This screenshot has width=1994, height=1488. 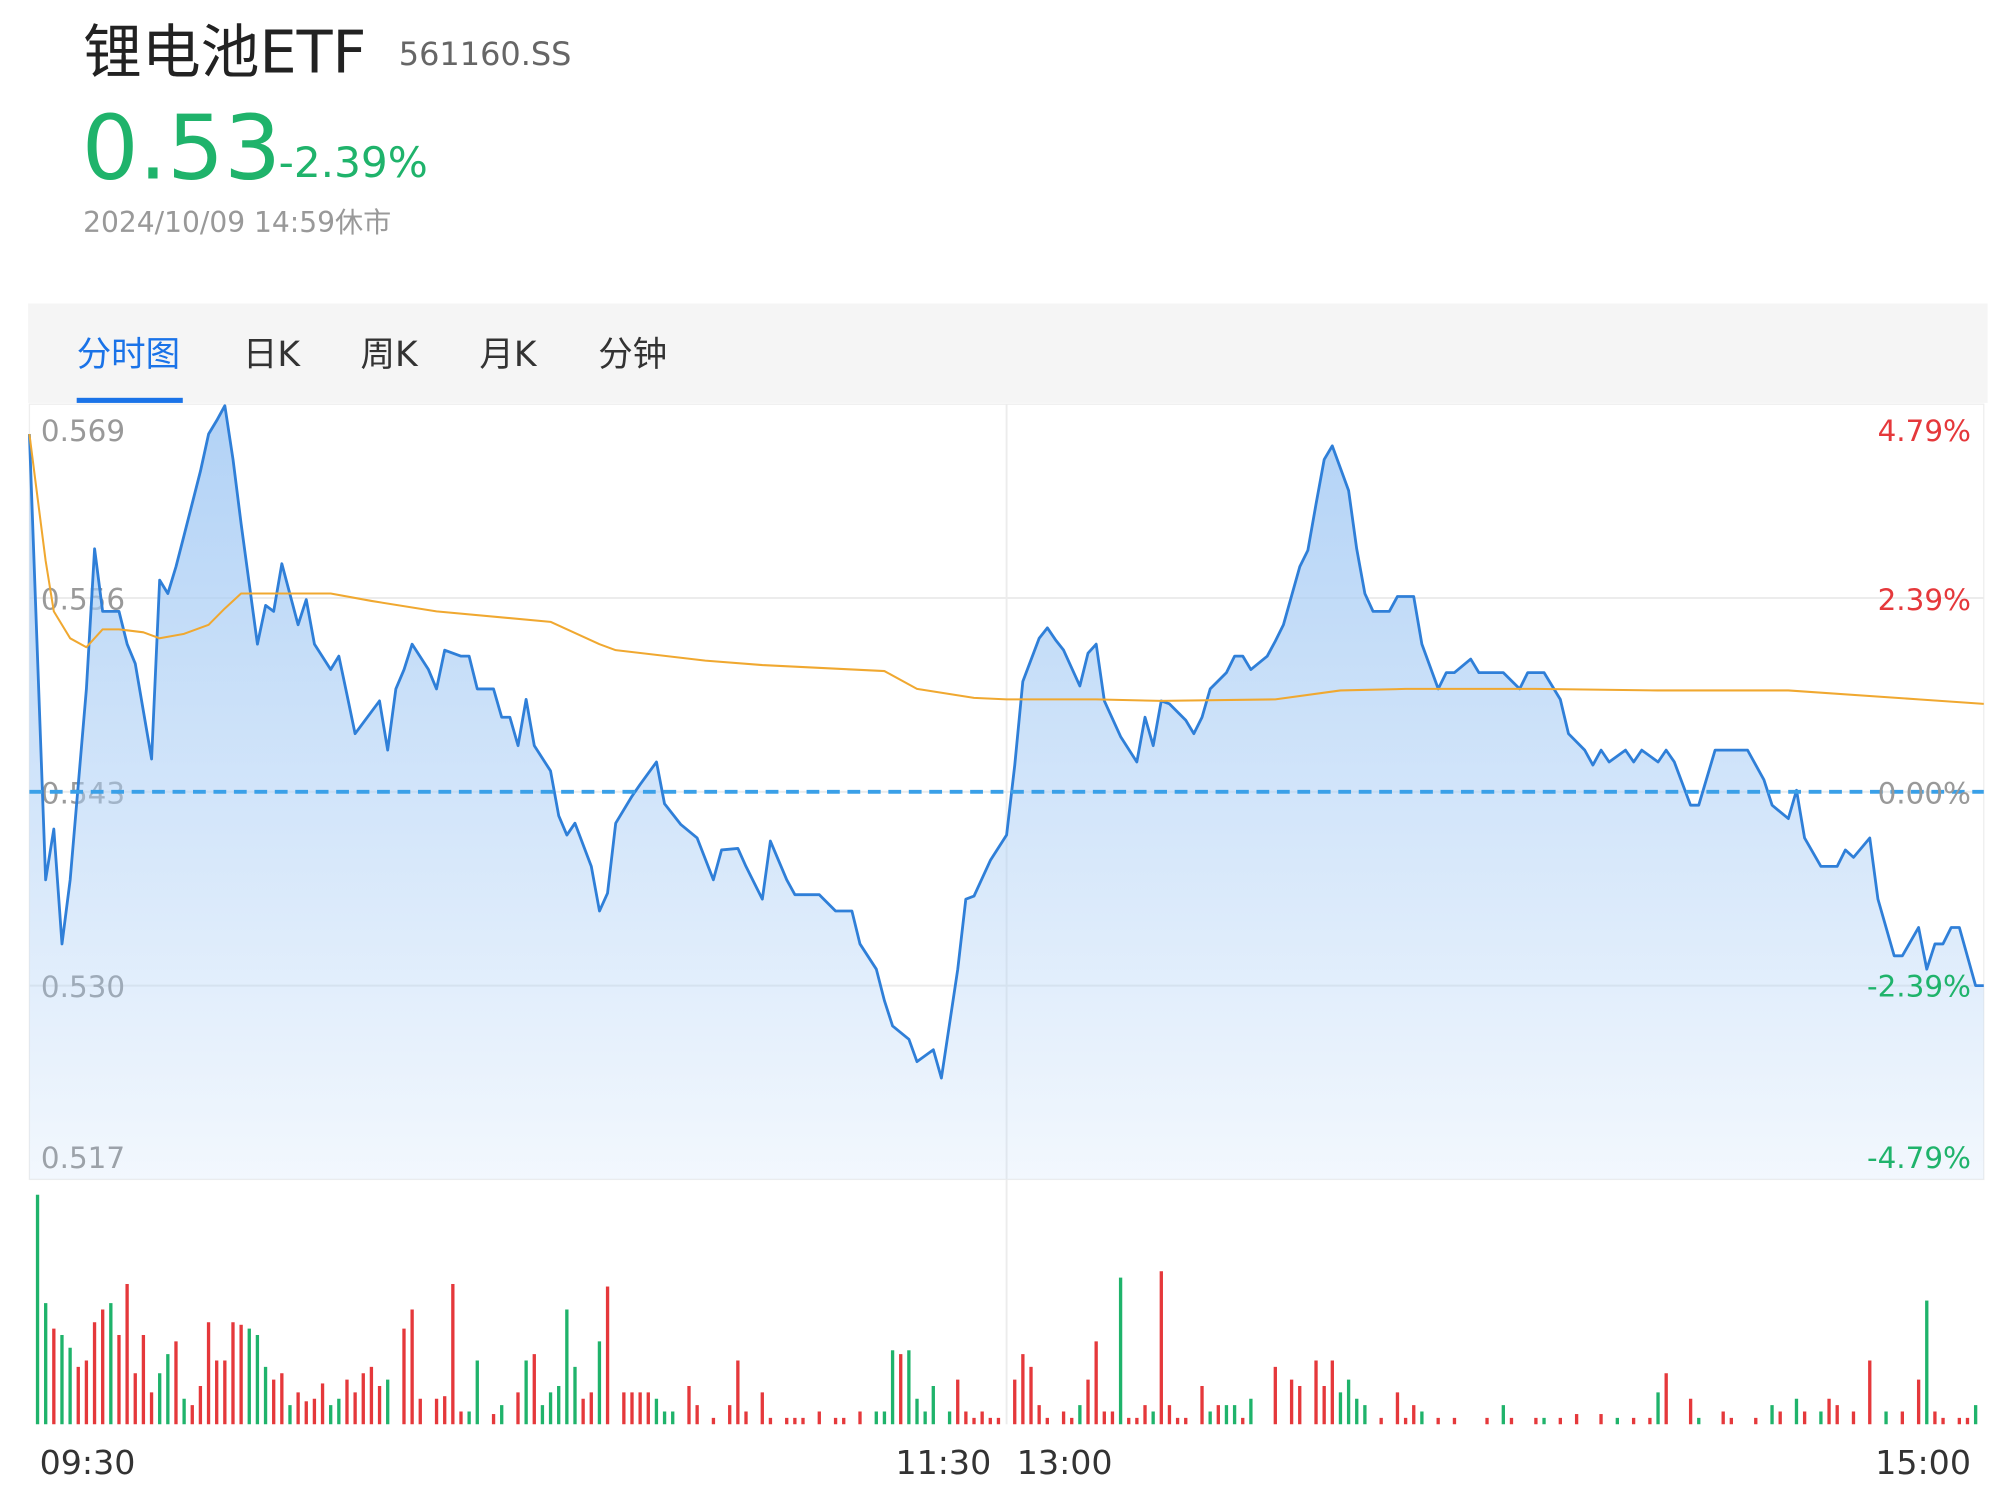 What do you see at coordinates (1065, 1462) in the screenshot?
I see `x-tick-label: 13:00` at bounding box center [1065, 1462].